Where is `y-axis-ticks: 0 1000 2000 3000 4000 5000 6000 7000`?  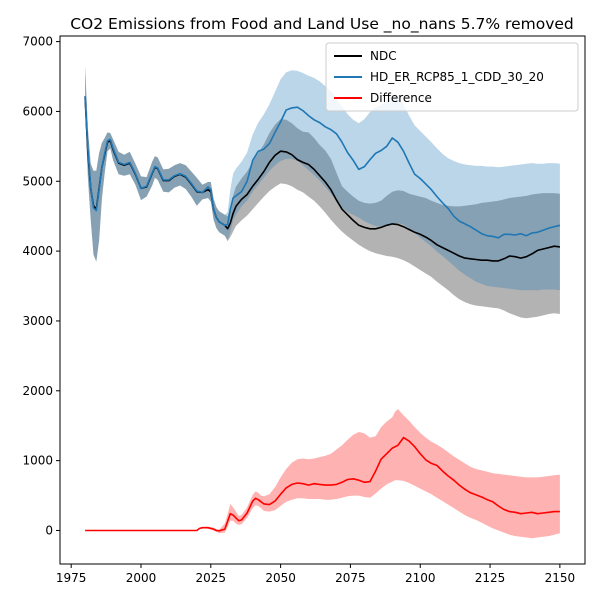
y-axis-ticks: 0 1000 2000 3000 4000 5000 6000 7000 is located at coordinates (41, 286).